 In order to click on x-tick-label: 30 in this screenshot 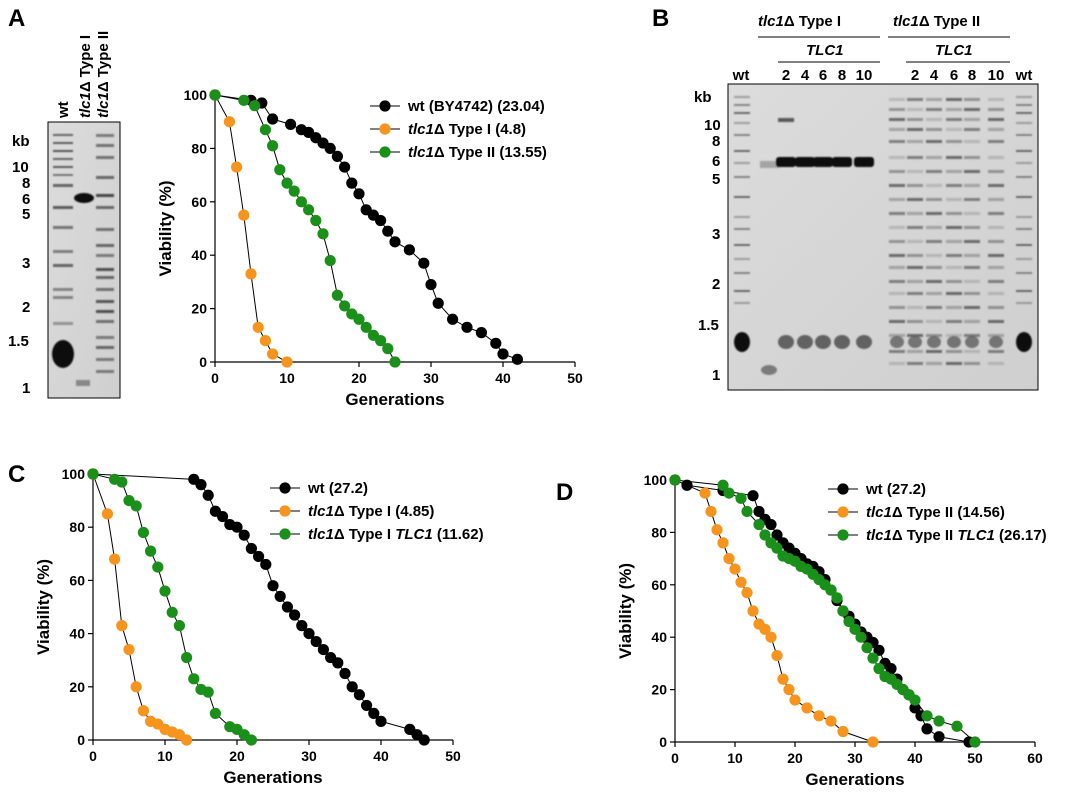, I will do `click(309, 756)`.